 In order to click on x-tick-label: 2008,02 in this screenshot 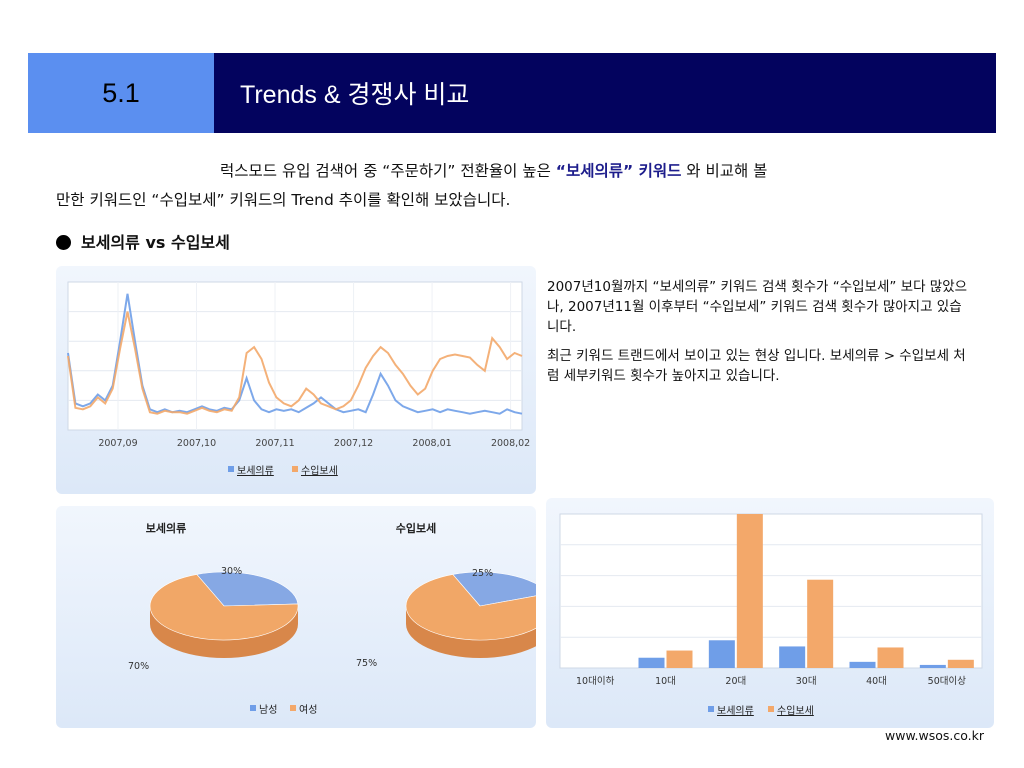, I will do `click(510, 443)`.